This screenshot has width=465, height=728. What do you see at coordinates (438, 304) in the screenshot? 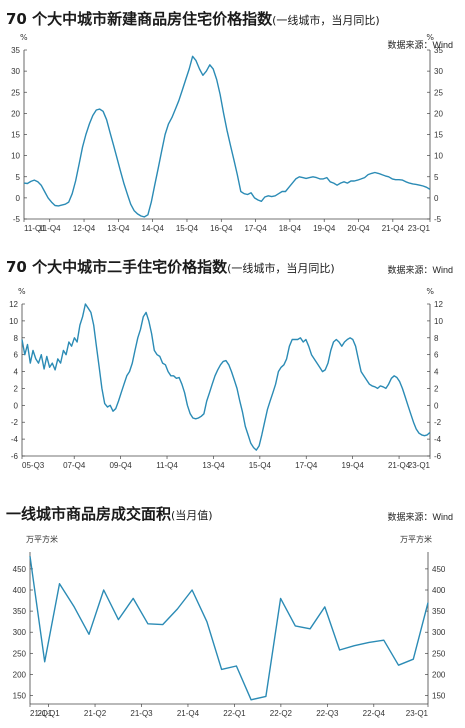
I see `chart-2-ytick-label-right: 12` at bounding box center [438, 304].